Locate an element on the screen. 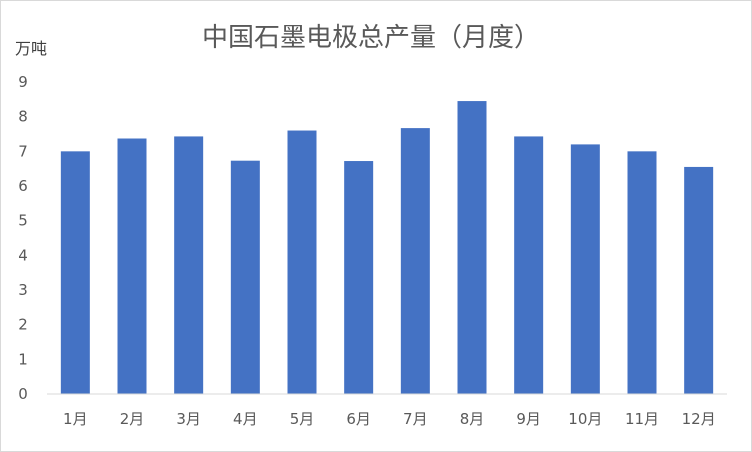 The height and width of the screenshot is (452, 752). y-tick-label: 5 is located at coordinates (23, 221).